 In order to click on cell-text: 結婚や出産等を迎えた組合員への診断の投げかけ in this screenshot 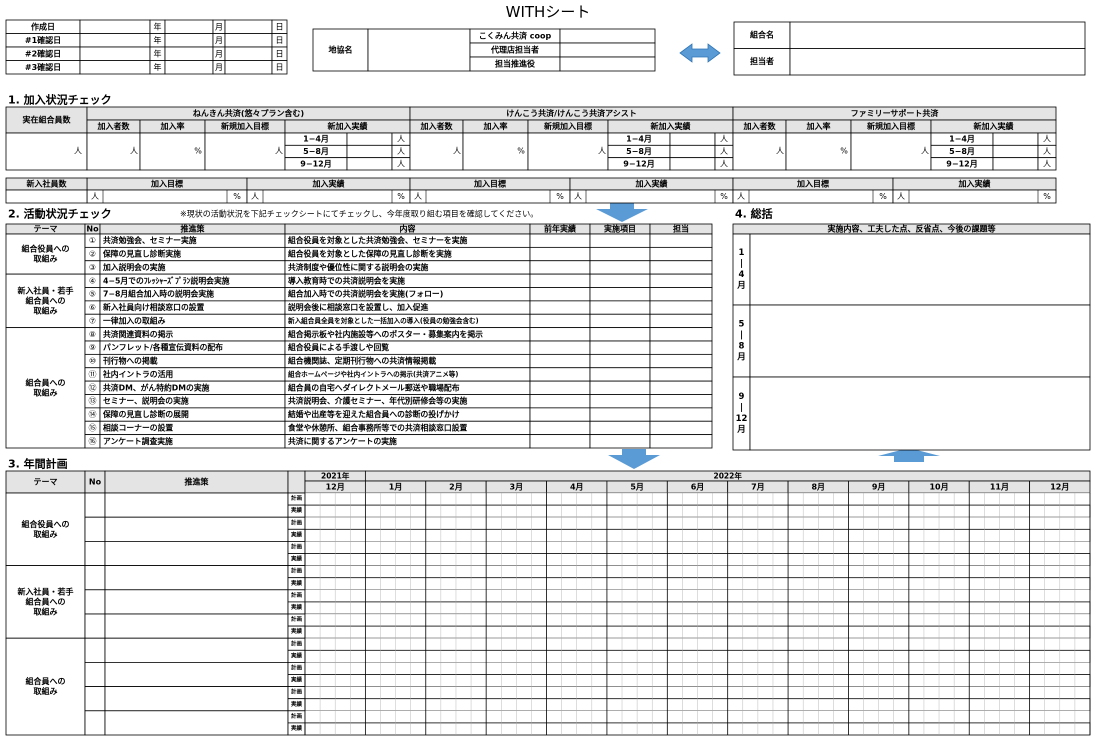, I will do `click(374, 414)`.